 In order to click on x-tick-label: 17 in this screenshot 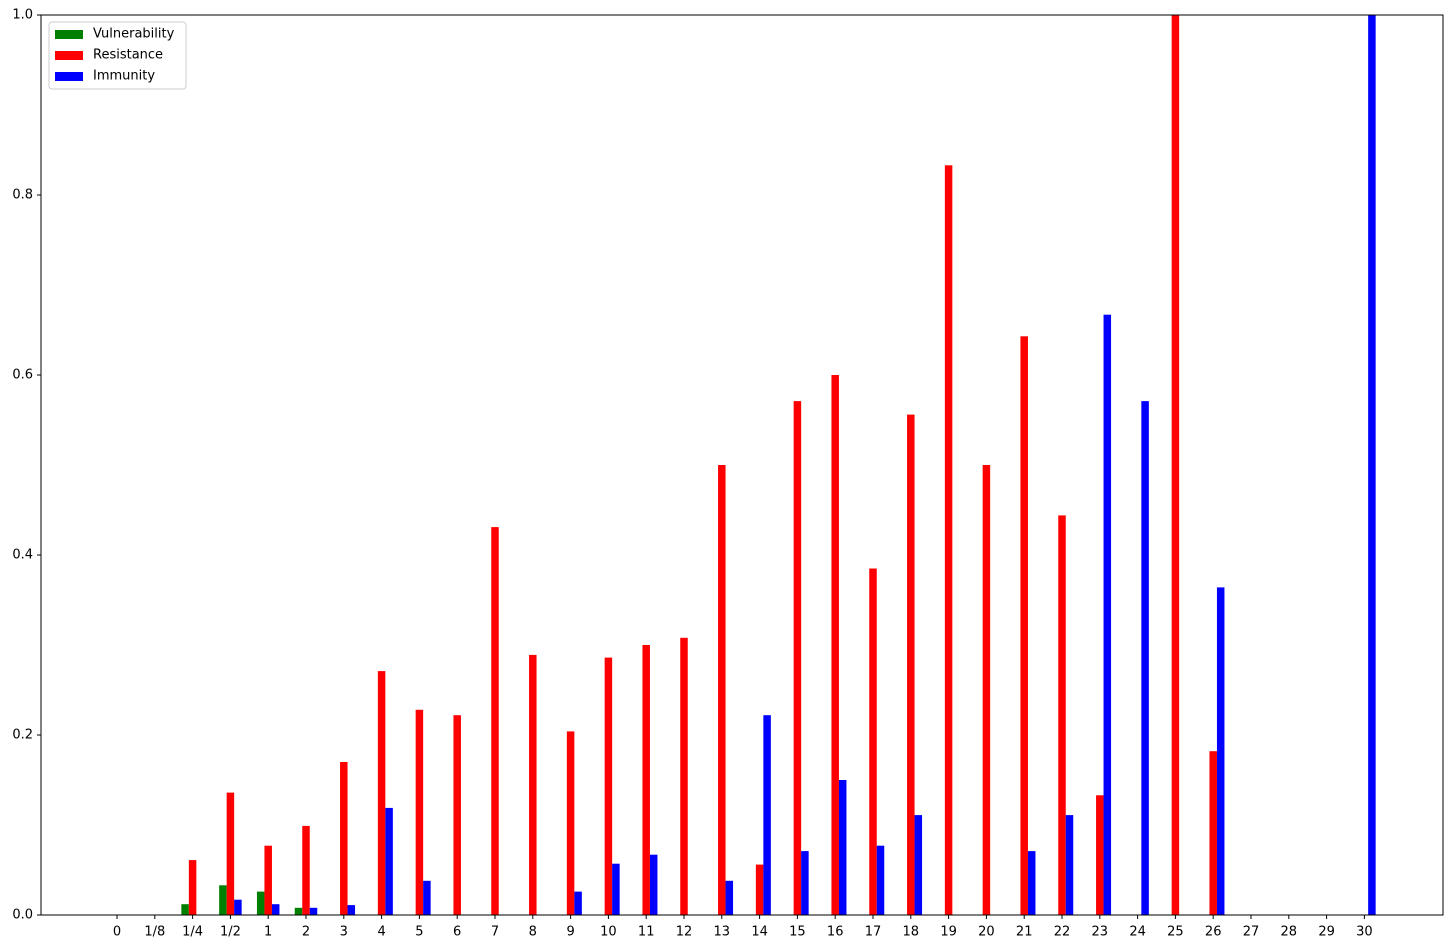, I will do `click(873, 932)`.